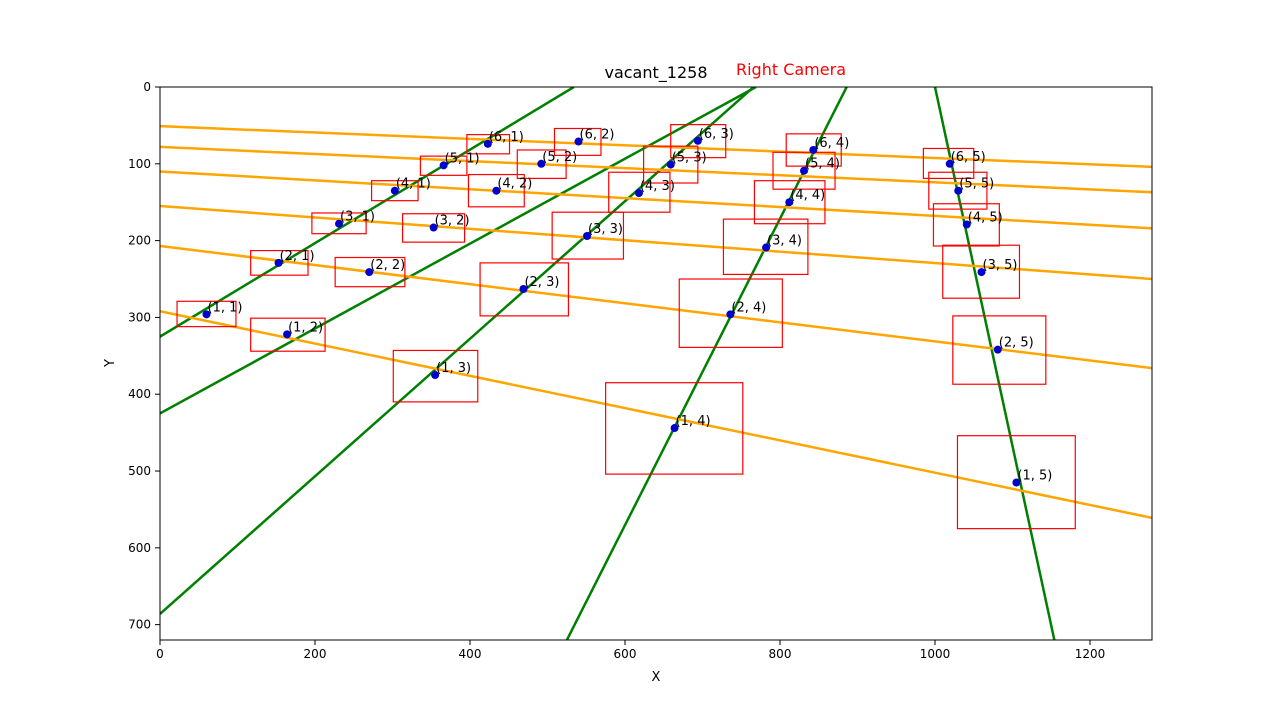 The height and width of the screenshot is (720, 1280). I want to click on x-axis-ticks: 0 200 400 600 800 1000 1200, so click(630, 650).